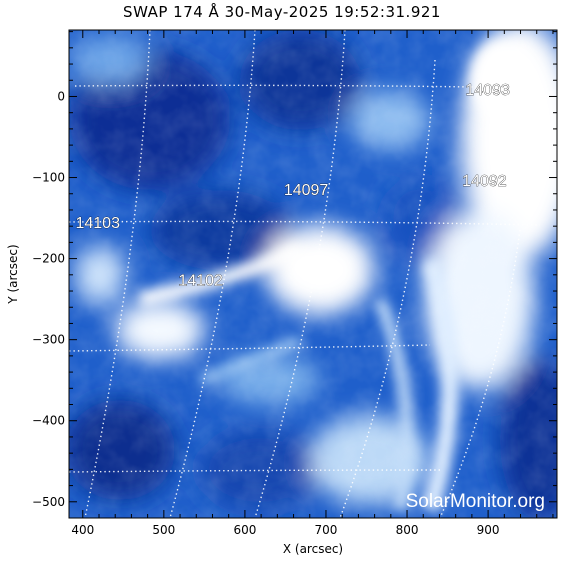 The image size is (564, 564). I want to click on active-region-label: 14097, so click(306, 190).